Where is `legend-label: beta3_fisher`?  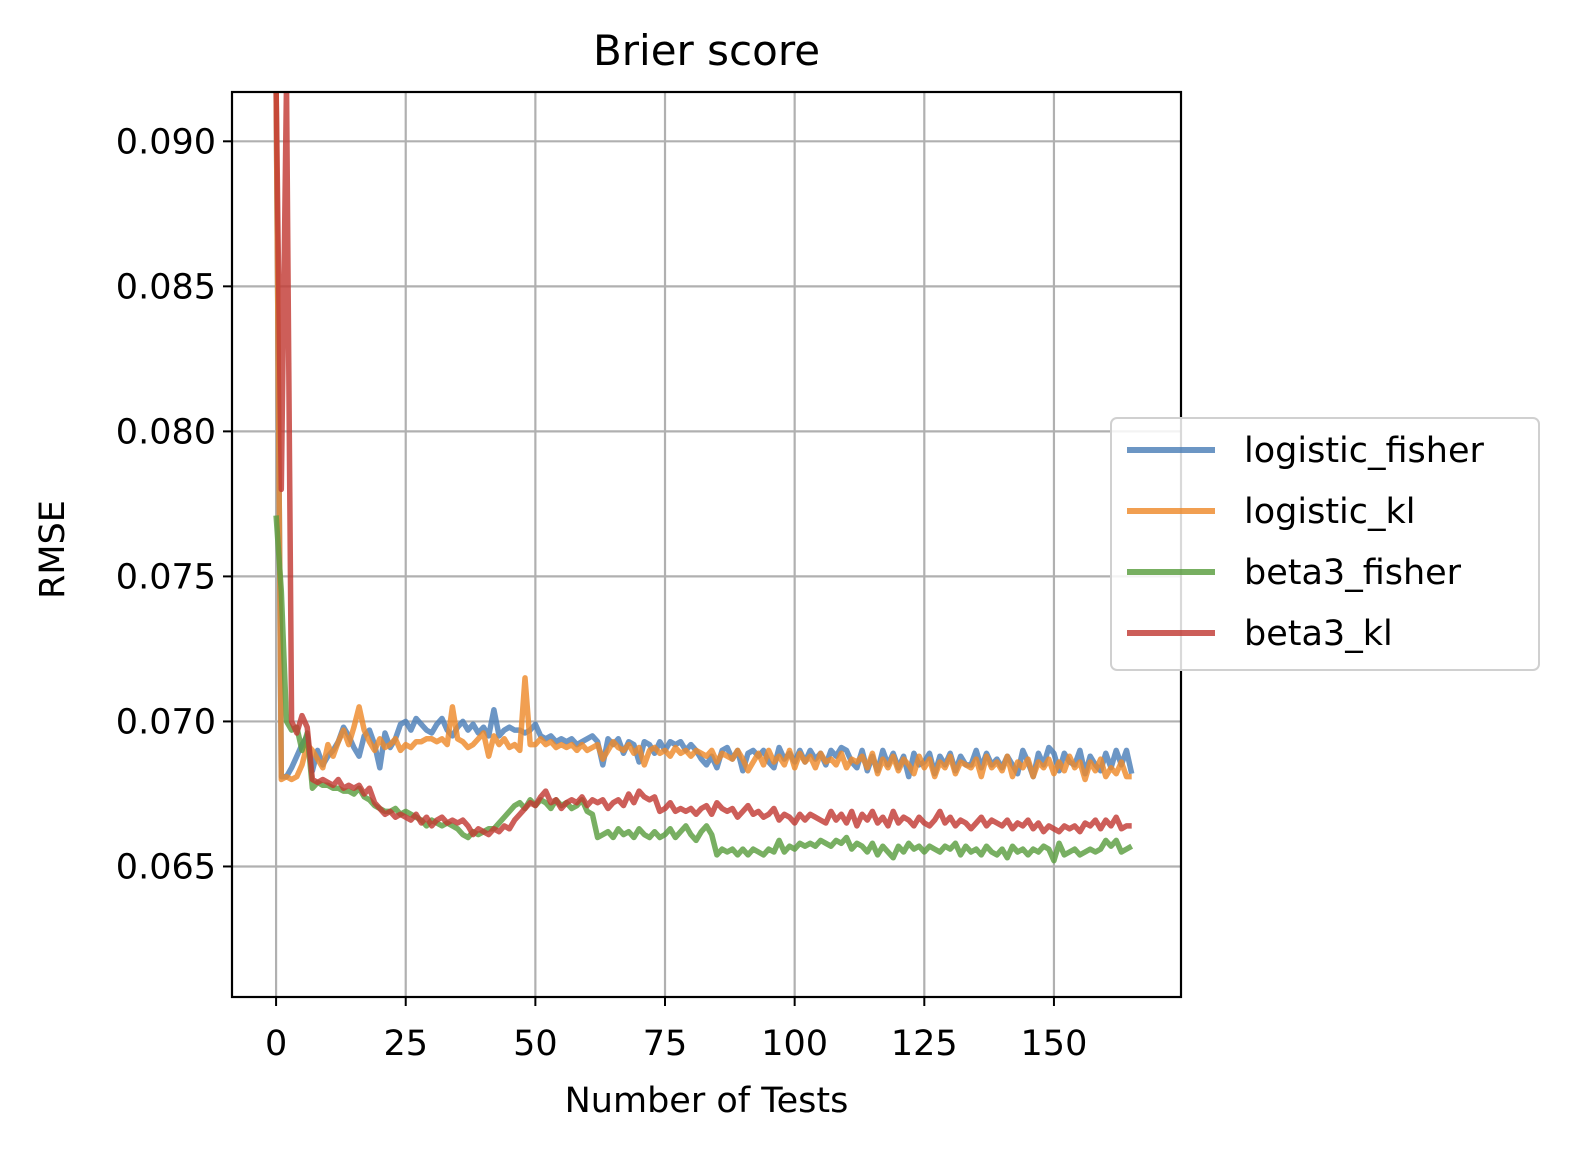 legend-label: beta3_fisher is located at coordinates (1353, 573).